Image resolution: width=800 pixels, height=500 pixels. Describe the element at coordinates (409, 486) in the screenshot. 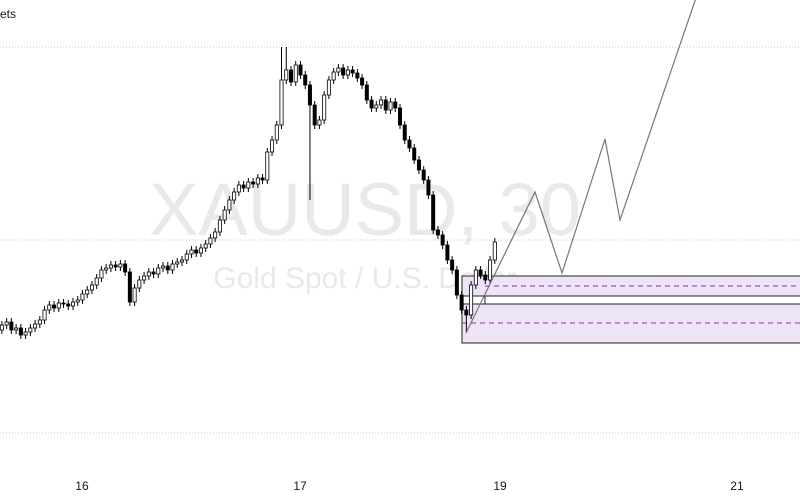

I see `x-axis: 16 17 19 21` at that location.